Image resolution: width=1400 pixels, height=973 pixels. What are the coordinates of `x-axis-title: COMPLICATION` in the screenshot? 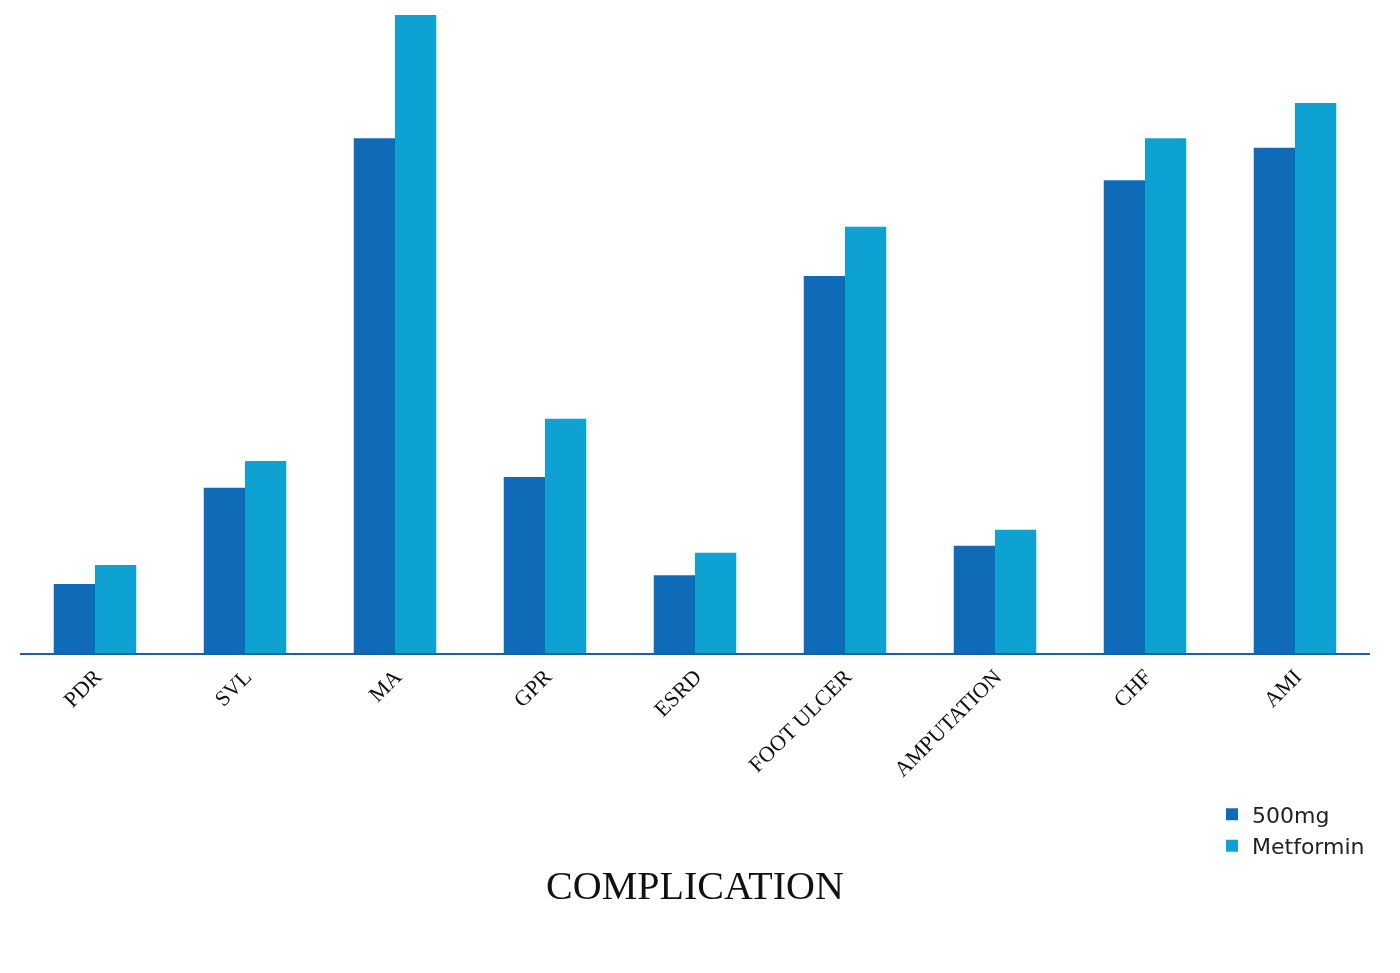 It's located at (695, 885).